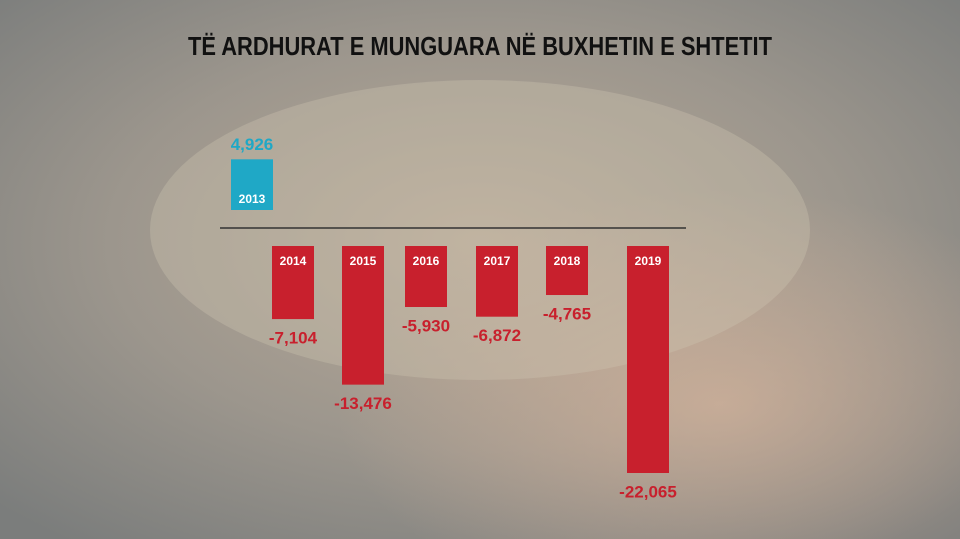 The height and width of the screenshot is (539, 960). What do you see at coordinates (426, 261) in the screenshot?
I see `category-label: 2016` at bounding box center [426, 261].